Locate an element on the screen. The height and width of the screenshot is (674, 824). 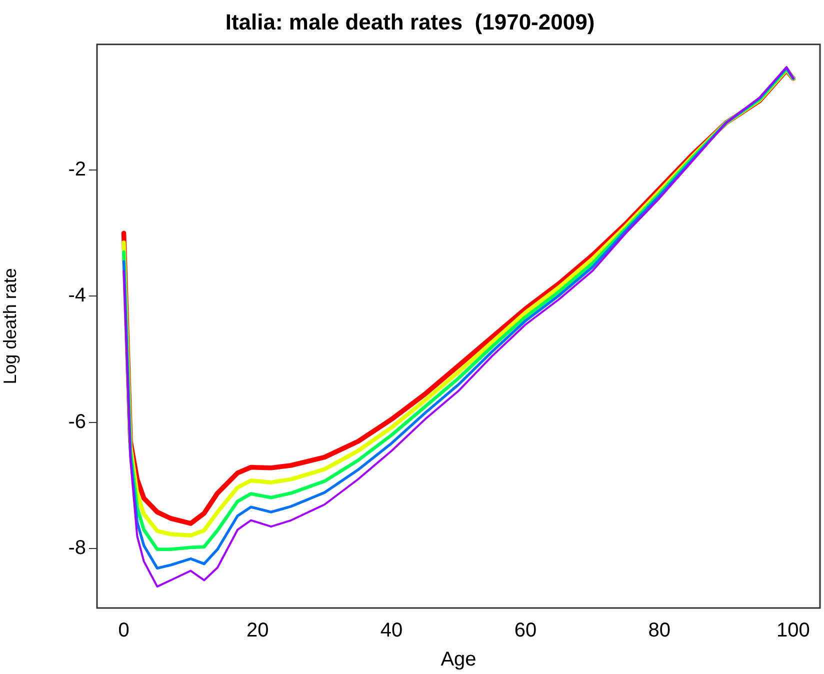
x-tick-label: 80 is located at coordinates (659, 631).